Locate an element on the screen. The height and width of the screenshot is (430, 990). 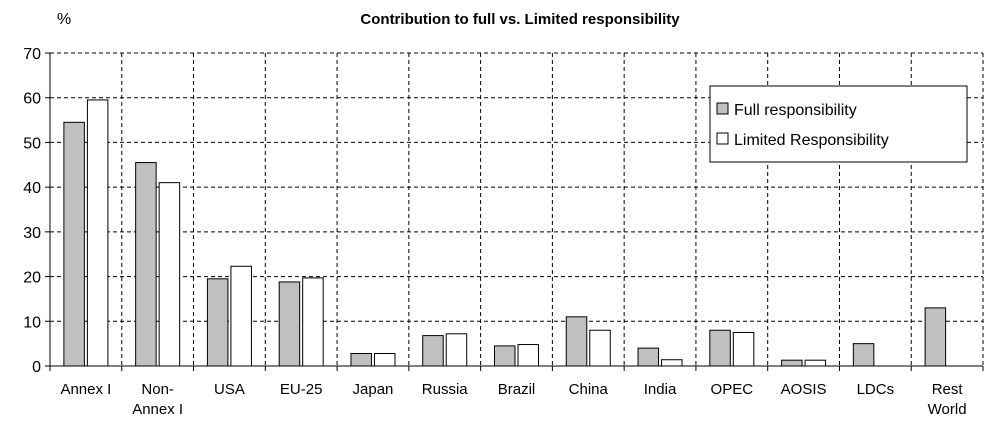
x-tick-label: China is located at coordinates (589, 389).